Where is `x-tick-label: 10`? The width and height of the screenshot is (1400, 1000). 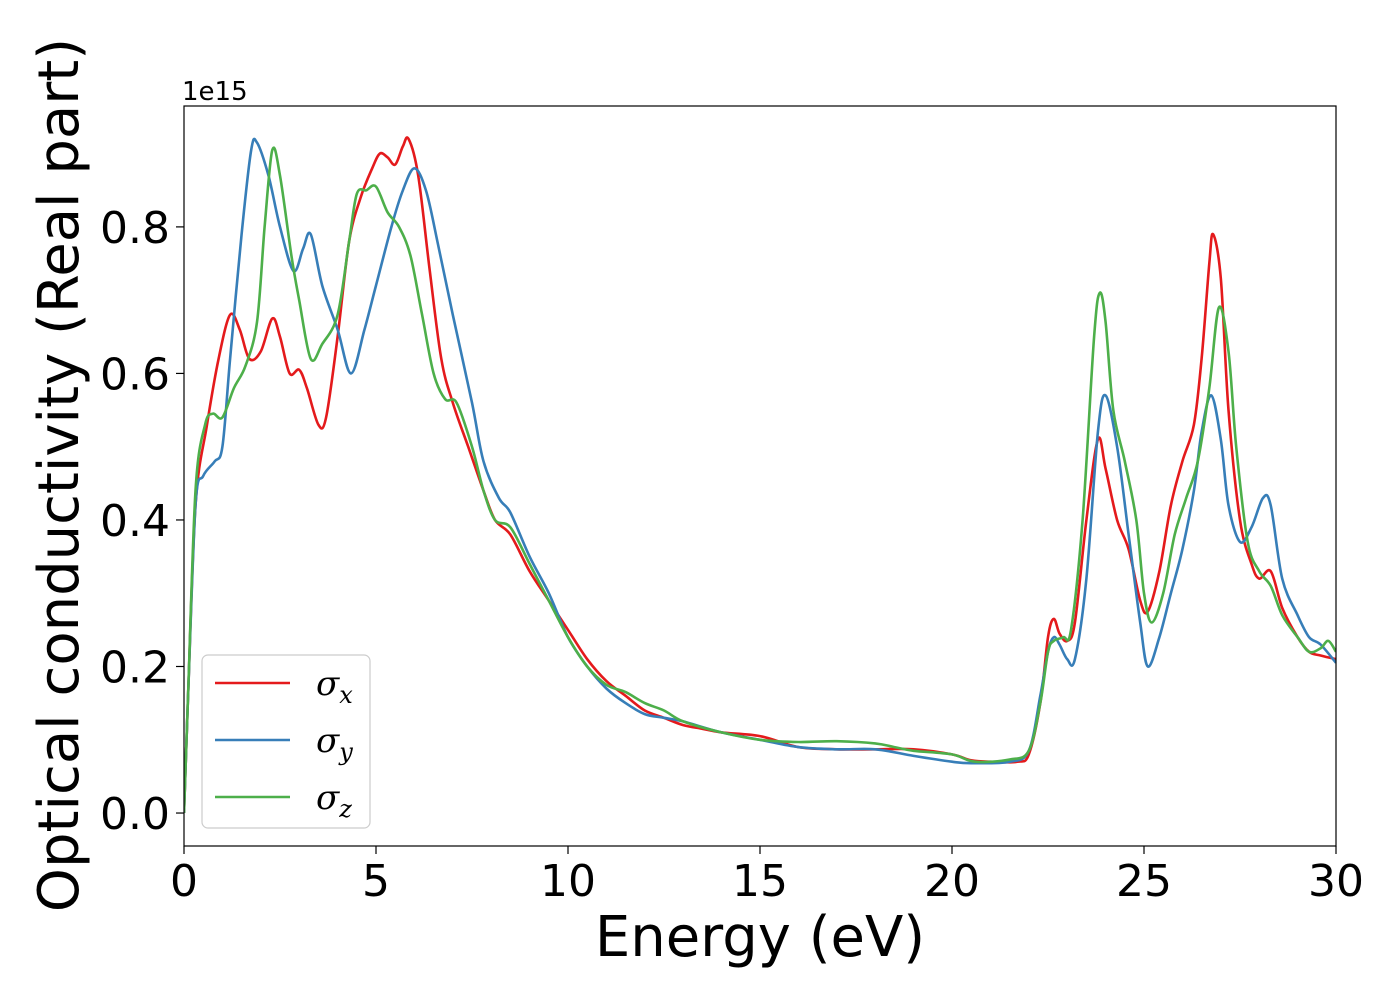 x-tick-label: 10 is located at coordinates (568, 881).